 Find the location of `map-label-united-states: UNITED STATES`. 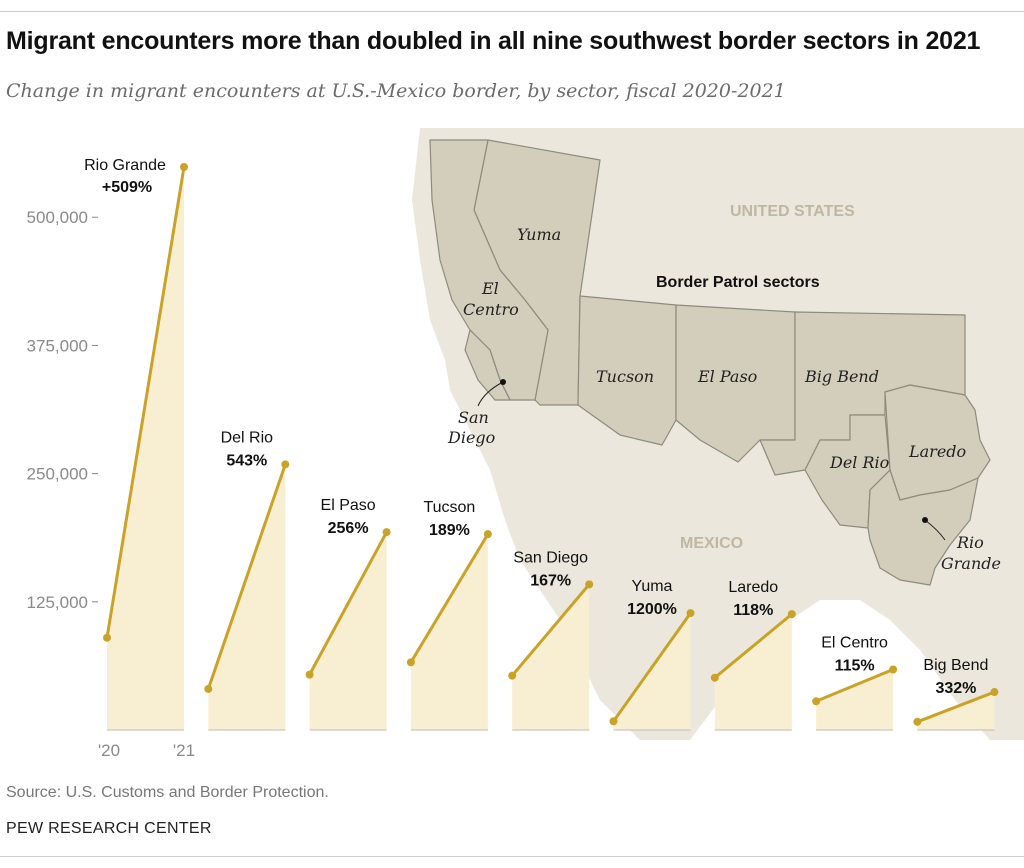

map-label-united-states: UNITED STATES is located at coordinates (792, 211).